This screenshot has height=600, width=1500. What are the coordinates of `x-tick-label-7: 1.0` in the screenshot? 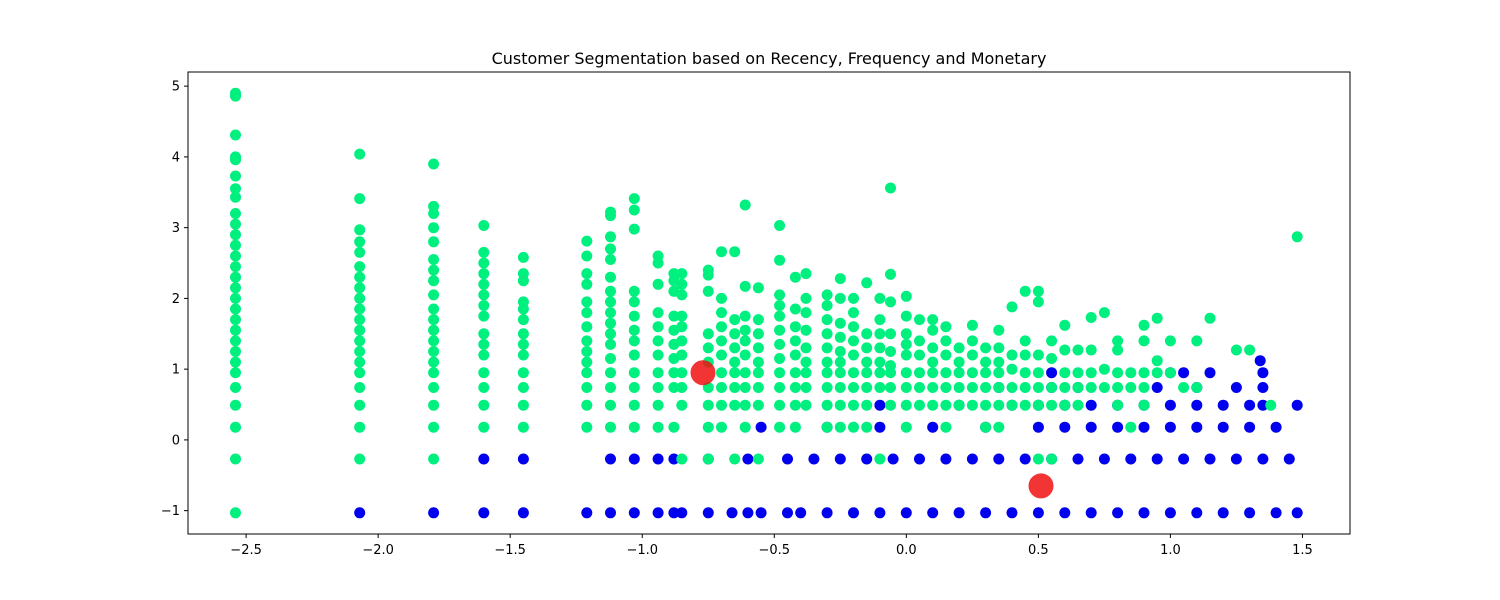 It's located at (1170, 550).